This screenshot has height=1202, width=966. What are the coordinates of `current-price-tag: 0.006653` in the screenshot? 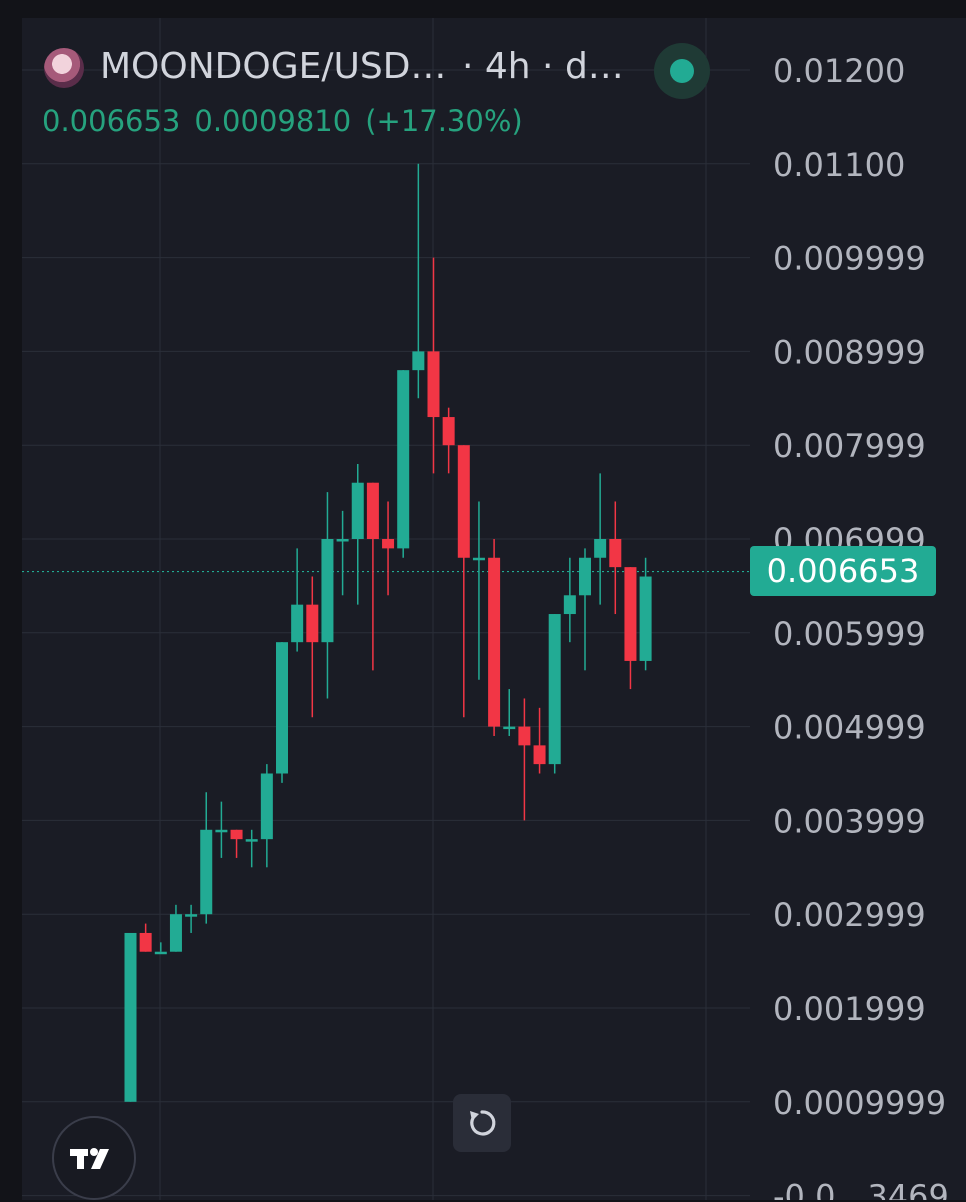 It's located at (843, 571).